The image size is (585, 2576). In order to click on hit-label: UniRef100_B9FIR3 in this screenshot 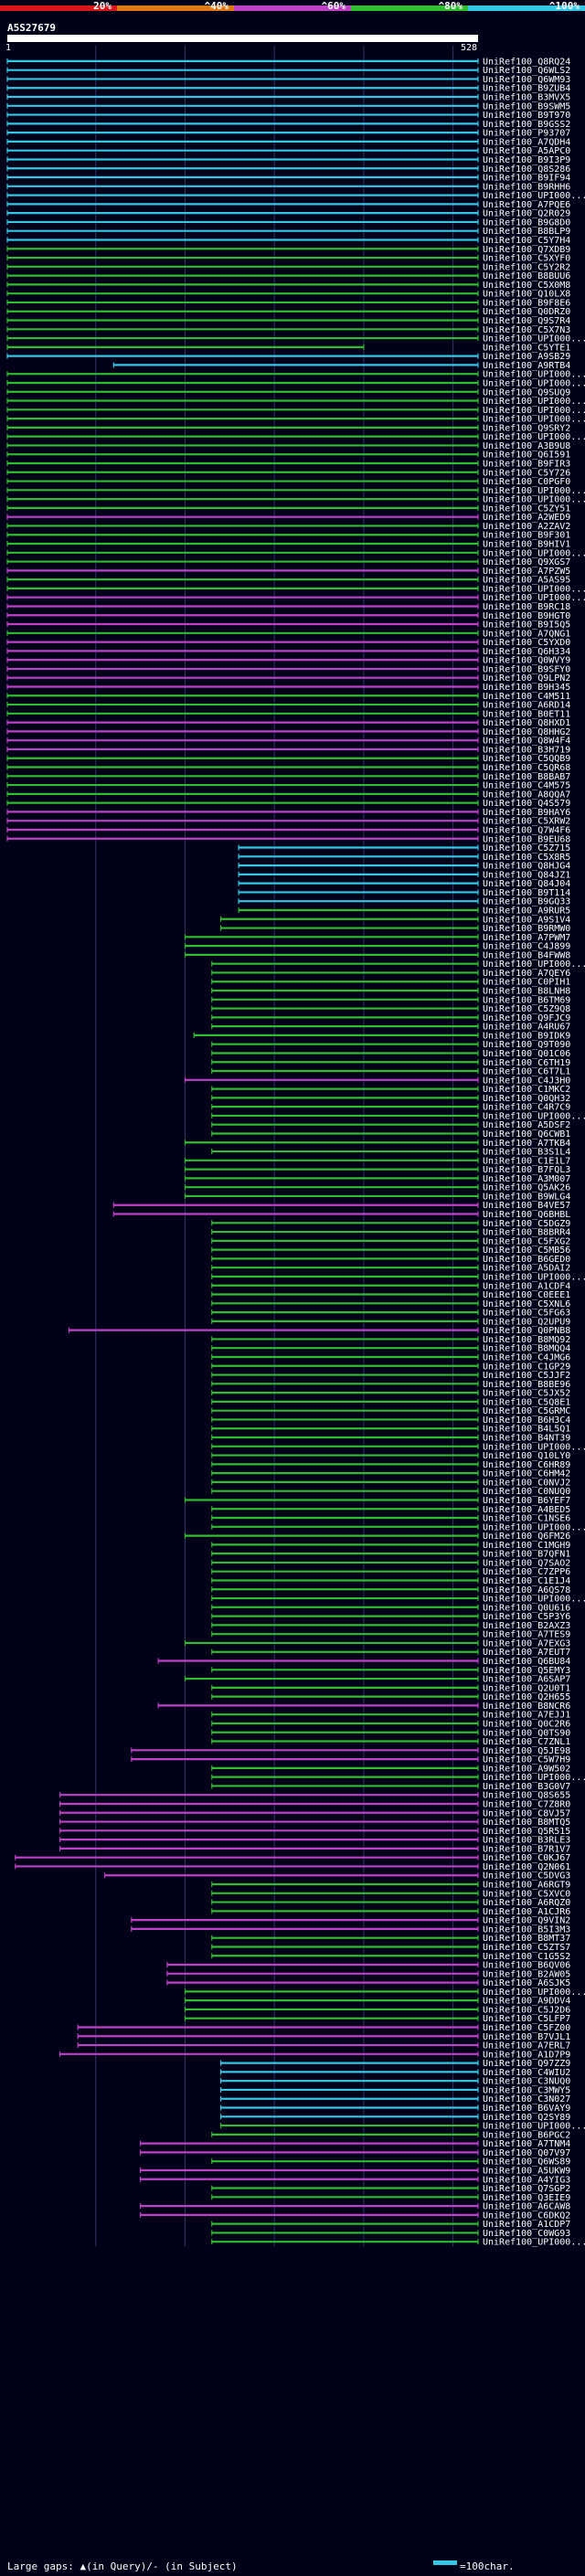, I will do `click(527, 464)`.